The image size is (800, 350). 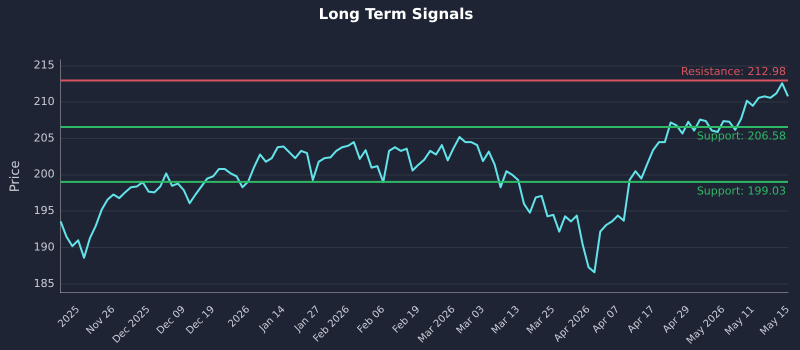 What do you see at coordinates (44, 247) in the screenshot?
I see `y-tick-label: 190` at bounding box center [44, 247].